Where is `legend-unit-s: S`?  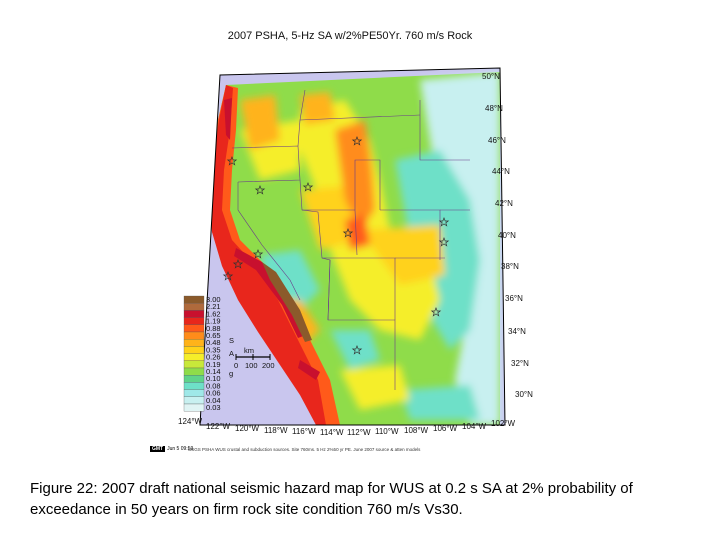
legend-unit-s: S is located at coordinates (231, 340).